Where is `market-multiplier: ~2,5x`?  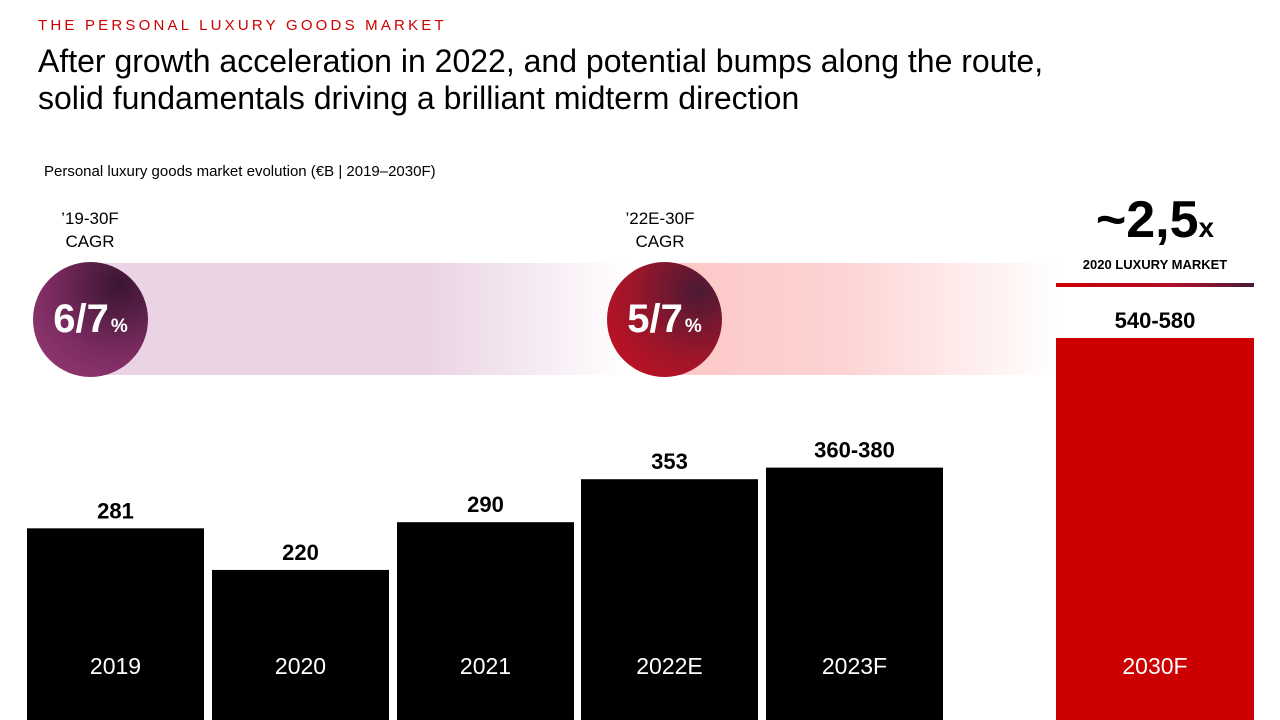
market-multiplier: ~2,5x is located at coordinates (1155, 224).